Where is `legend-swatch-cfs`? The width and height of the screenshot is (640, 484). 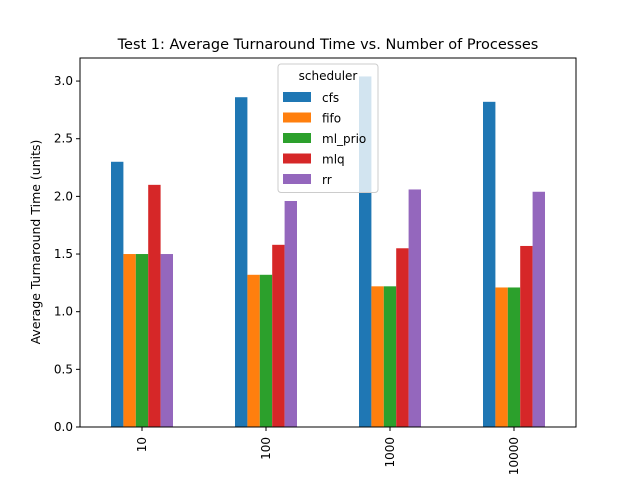
legend-swatch-cfs is located at coordinates (297, 97).